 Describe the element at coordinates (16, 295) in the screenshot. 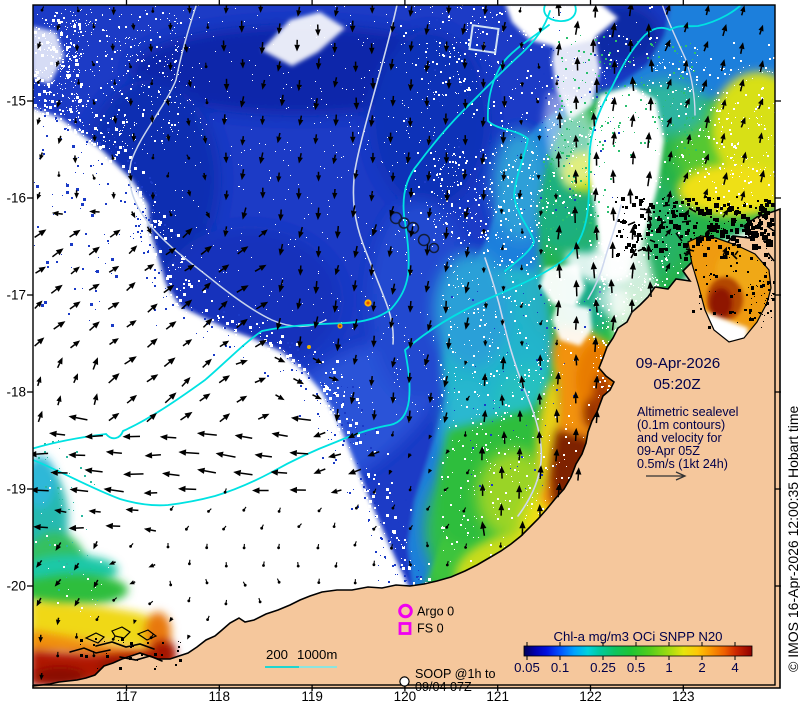

I see `svg-text: -17` at that location.